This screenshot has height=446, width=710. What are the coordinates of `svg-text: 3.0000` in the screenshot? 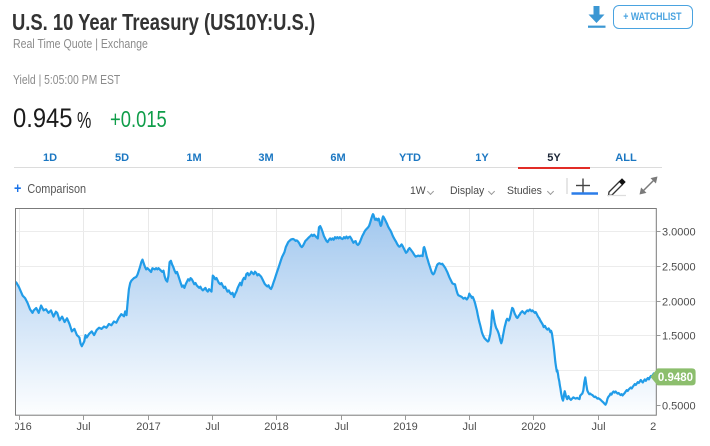 It's located at (679, 232).